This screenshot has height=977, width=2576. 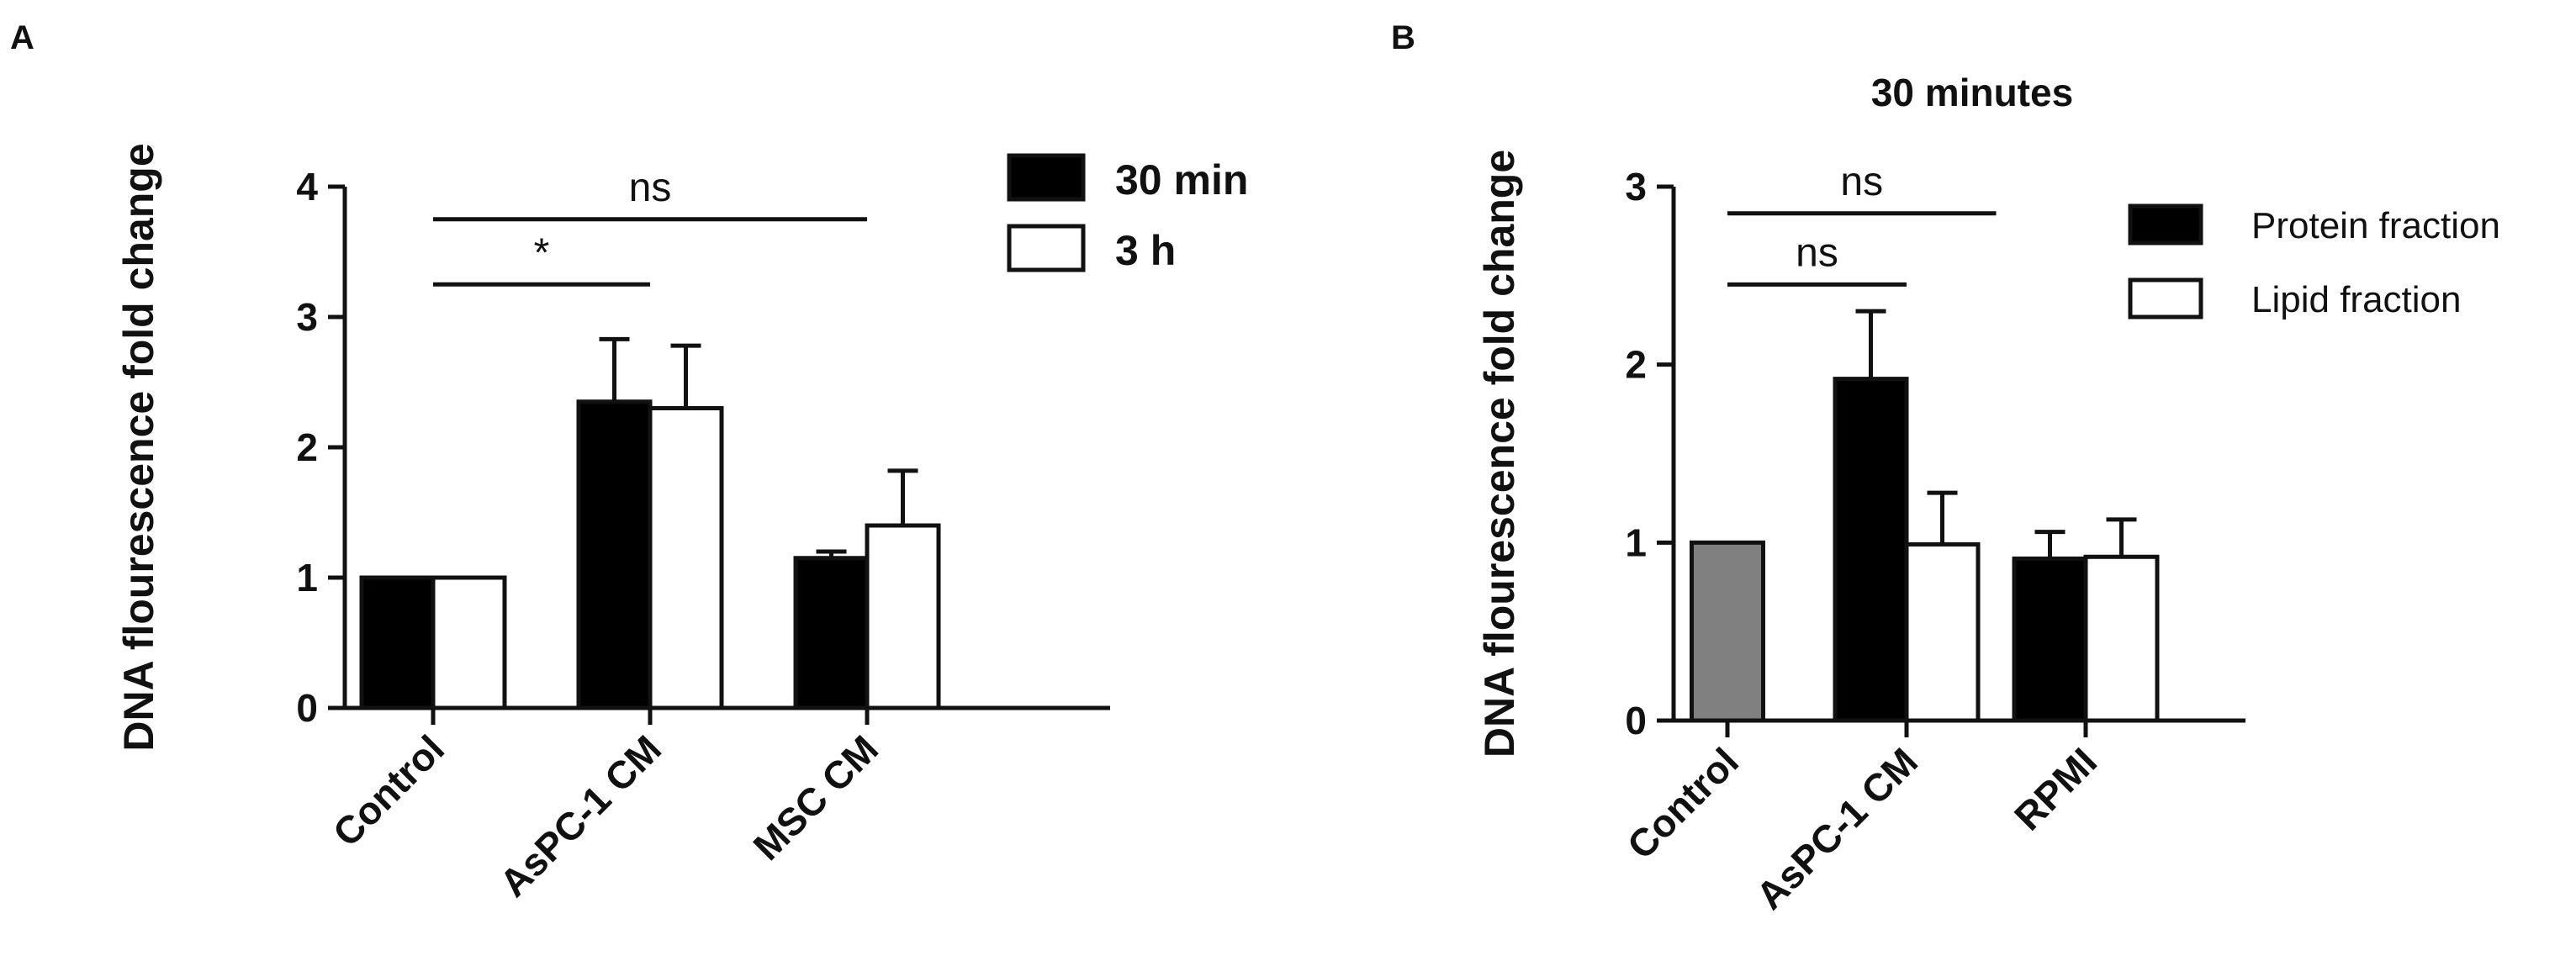 What do you see at coordinates (1727, 631) in the screenshot?
I see `panel-b-bar-control` at bounding box center [1727, 631].